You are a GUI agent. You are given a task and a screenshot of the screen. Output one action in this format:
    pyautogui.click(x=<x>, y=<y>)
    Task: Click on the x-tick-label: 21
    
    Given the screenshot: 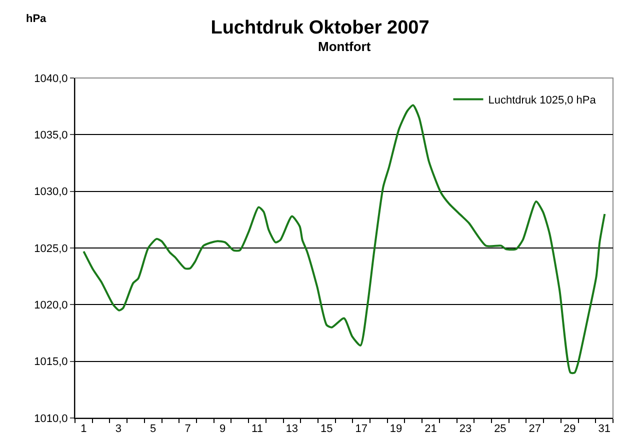 What is the action you would take?
    pyautogui.click(x=430, y=429)
    